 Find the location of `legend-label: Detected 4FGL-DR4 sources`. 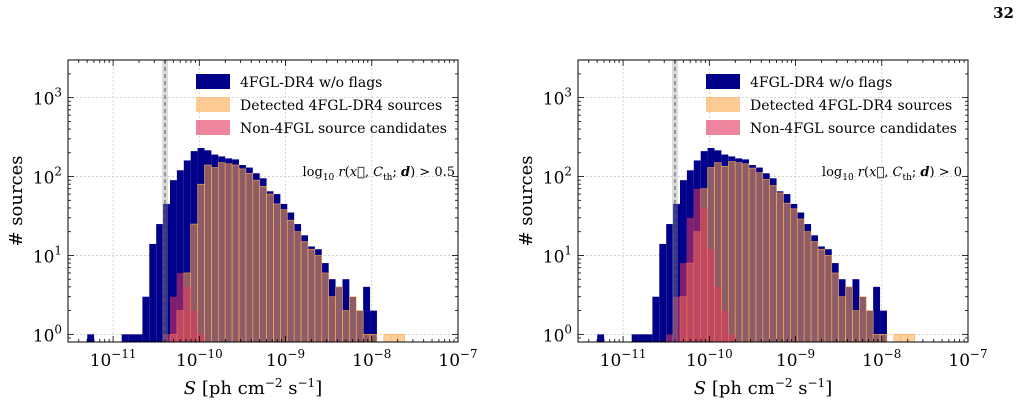

legend-label: Detected 4FGL-DR4 sources is located at coordinates (341, 106).